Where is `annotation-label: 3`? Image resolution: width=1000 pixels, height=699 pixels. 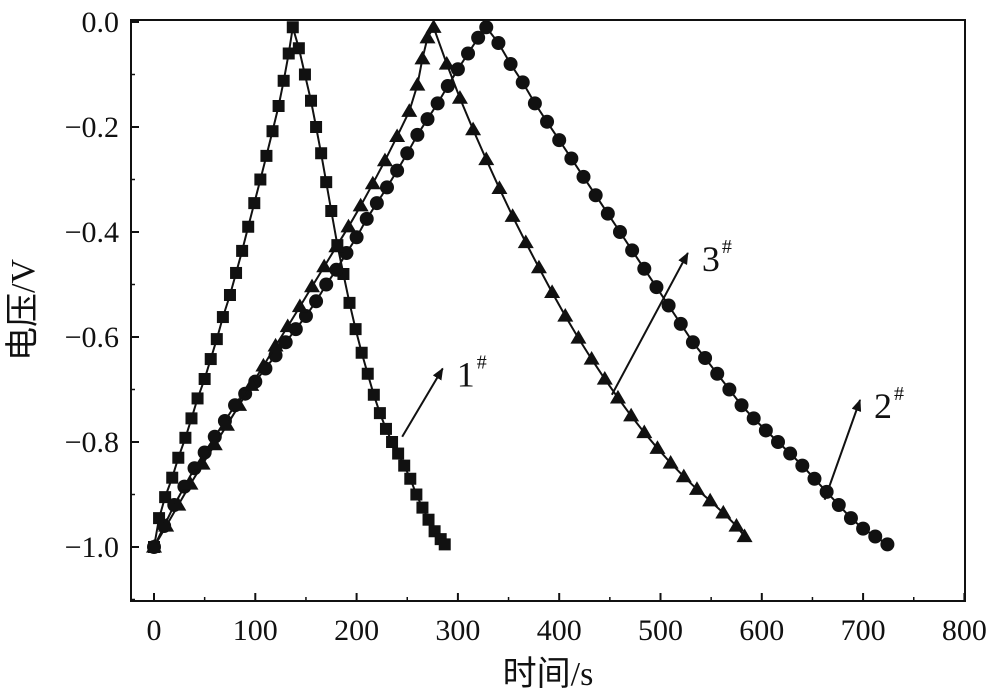 annotation-label: 3 is located at coordinates (711, 259).